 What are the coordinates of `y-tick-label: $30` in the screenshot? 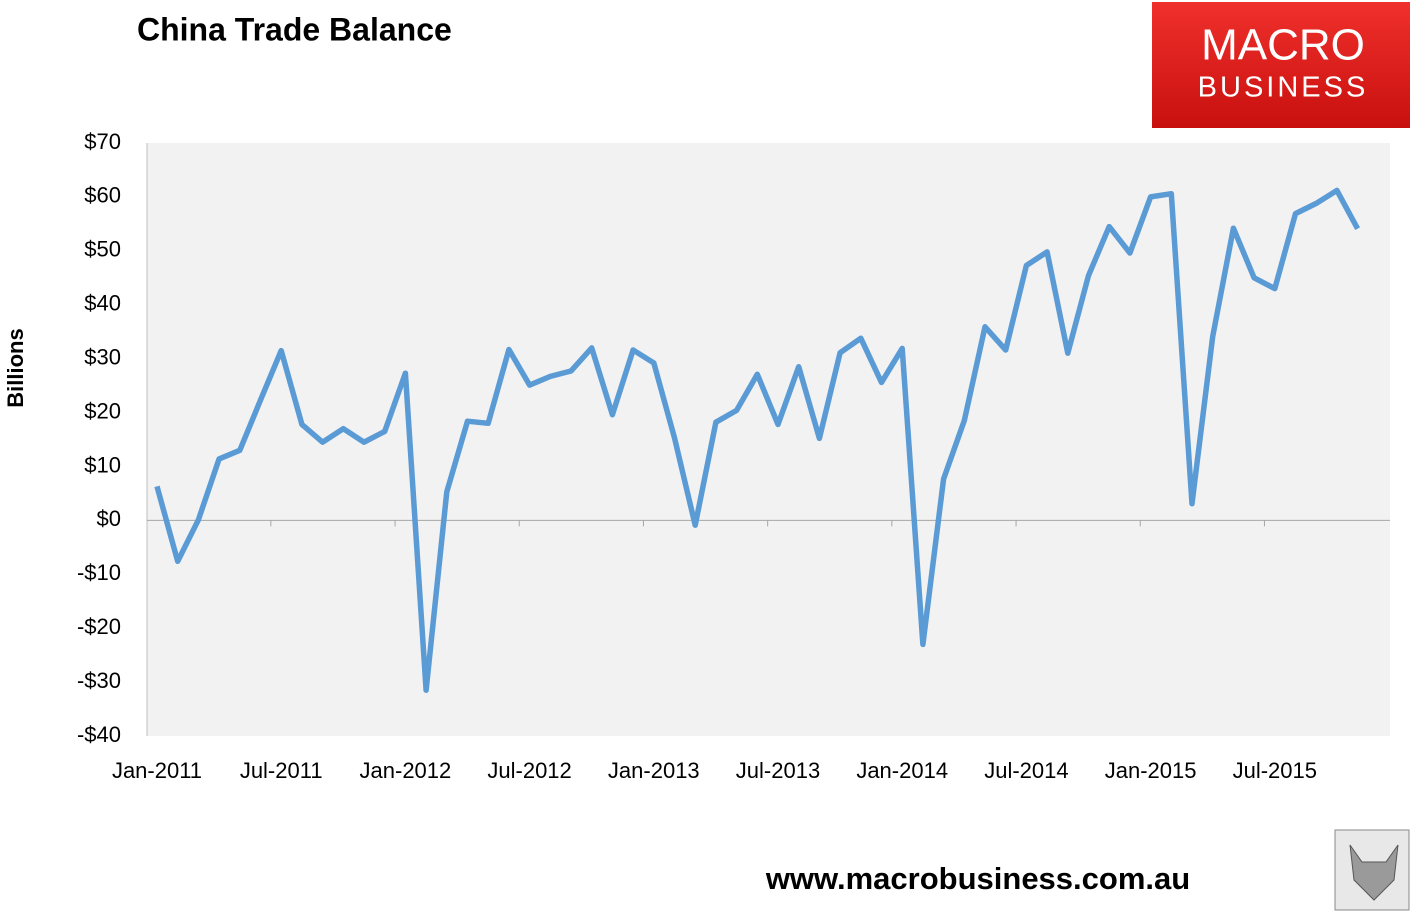 It's located at (102, 356).